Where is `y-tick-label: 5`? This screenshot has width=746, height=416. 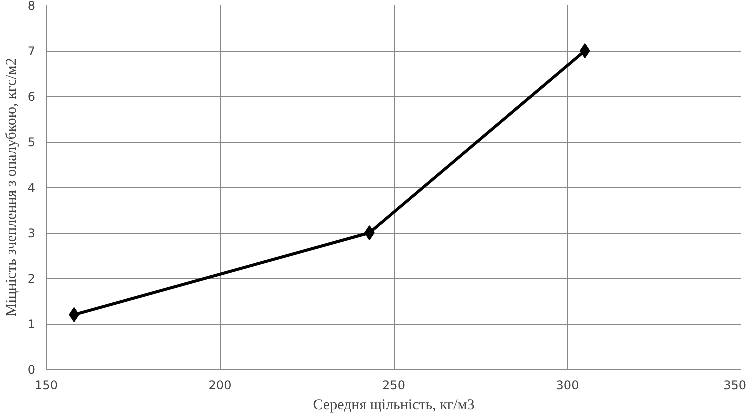 y-tick-label: 5 is located at coordinates (32, 143).